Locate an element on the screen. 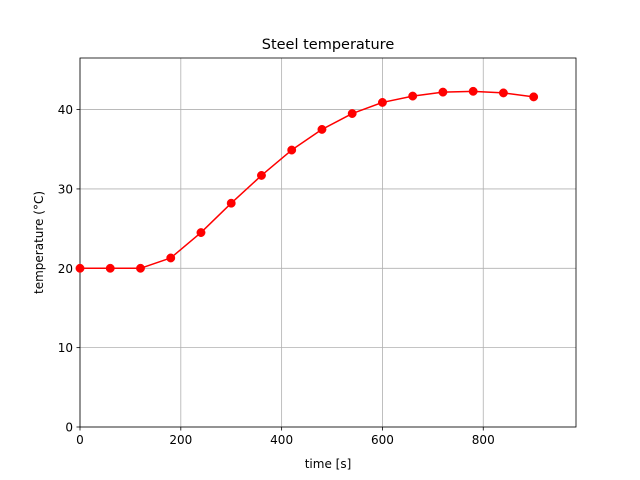  x-axis-label: time [s] is located at coordinates (328, 464).